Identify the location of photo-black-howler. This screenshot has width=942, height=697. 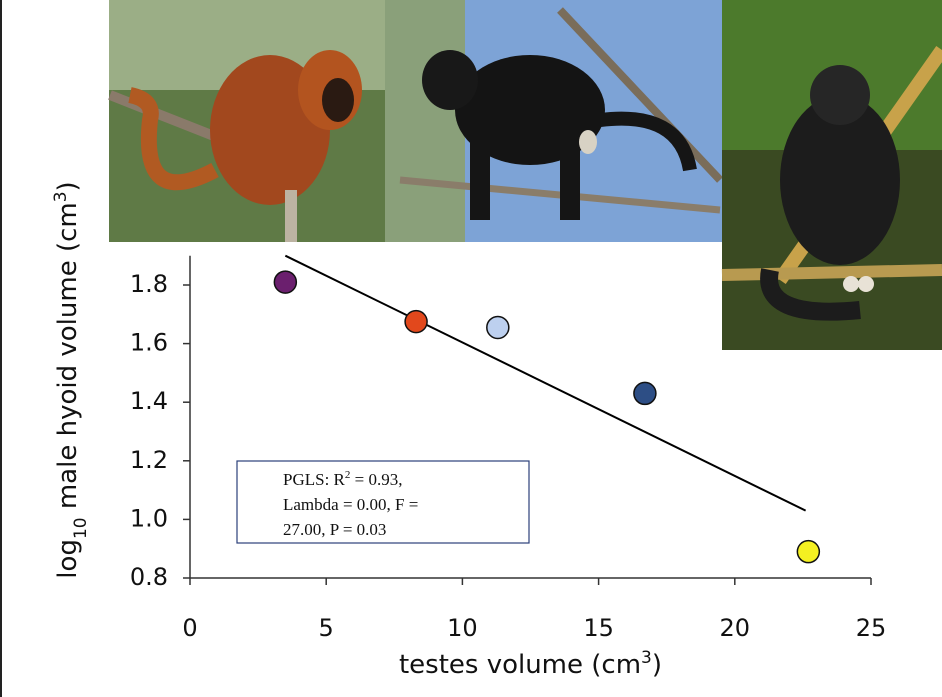
(554, 121).